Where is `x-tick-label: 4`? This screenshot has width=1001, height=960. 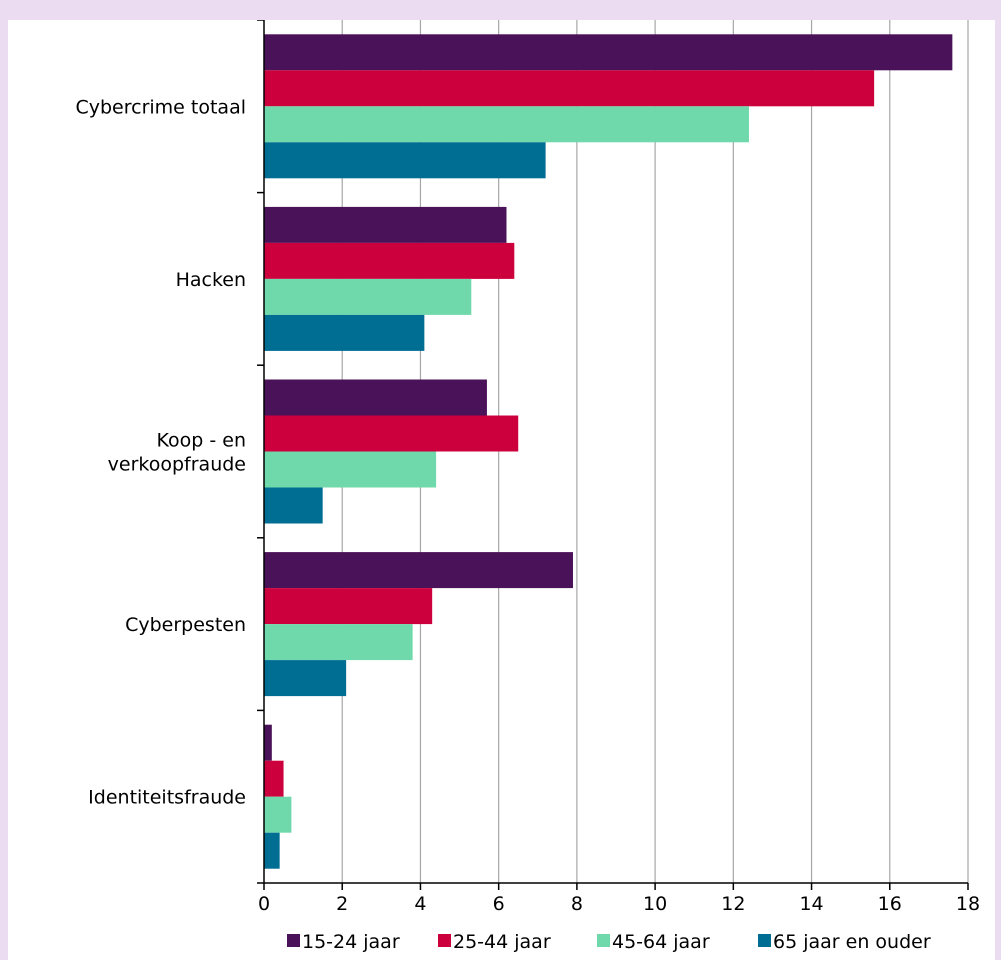 x-tick-label: 4 is located at coordinates (420, 904).